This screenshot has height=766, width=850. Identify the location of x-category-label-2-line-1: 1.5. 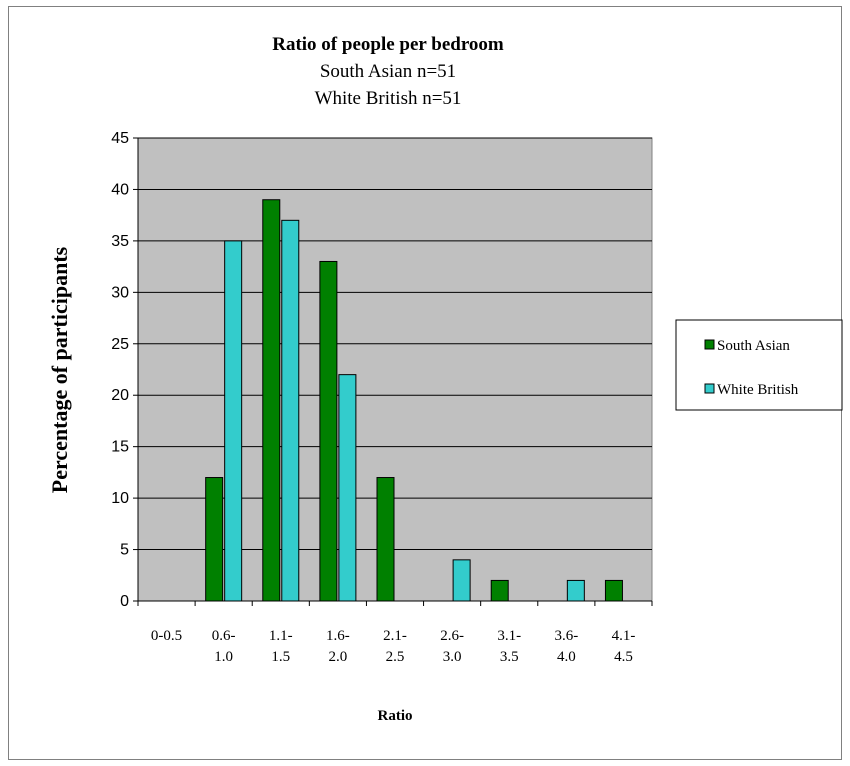
(280, 657).